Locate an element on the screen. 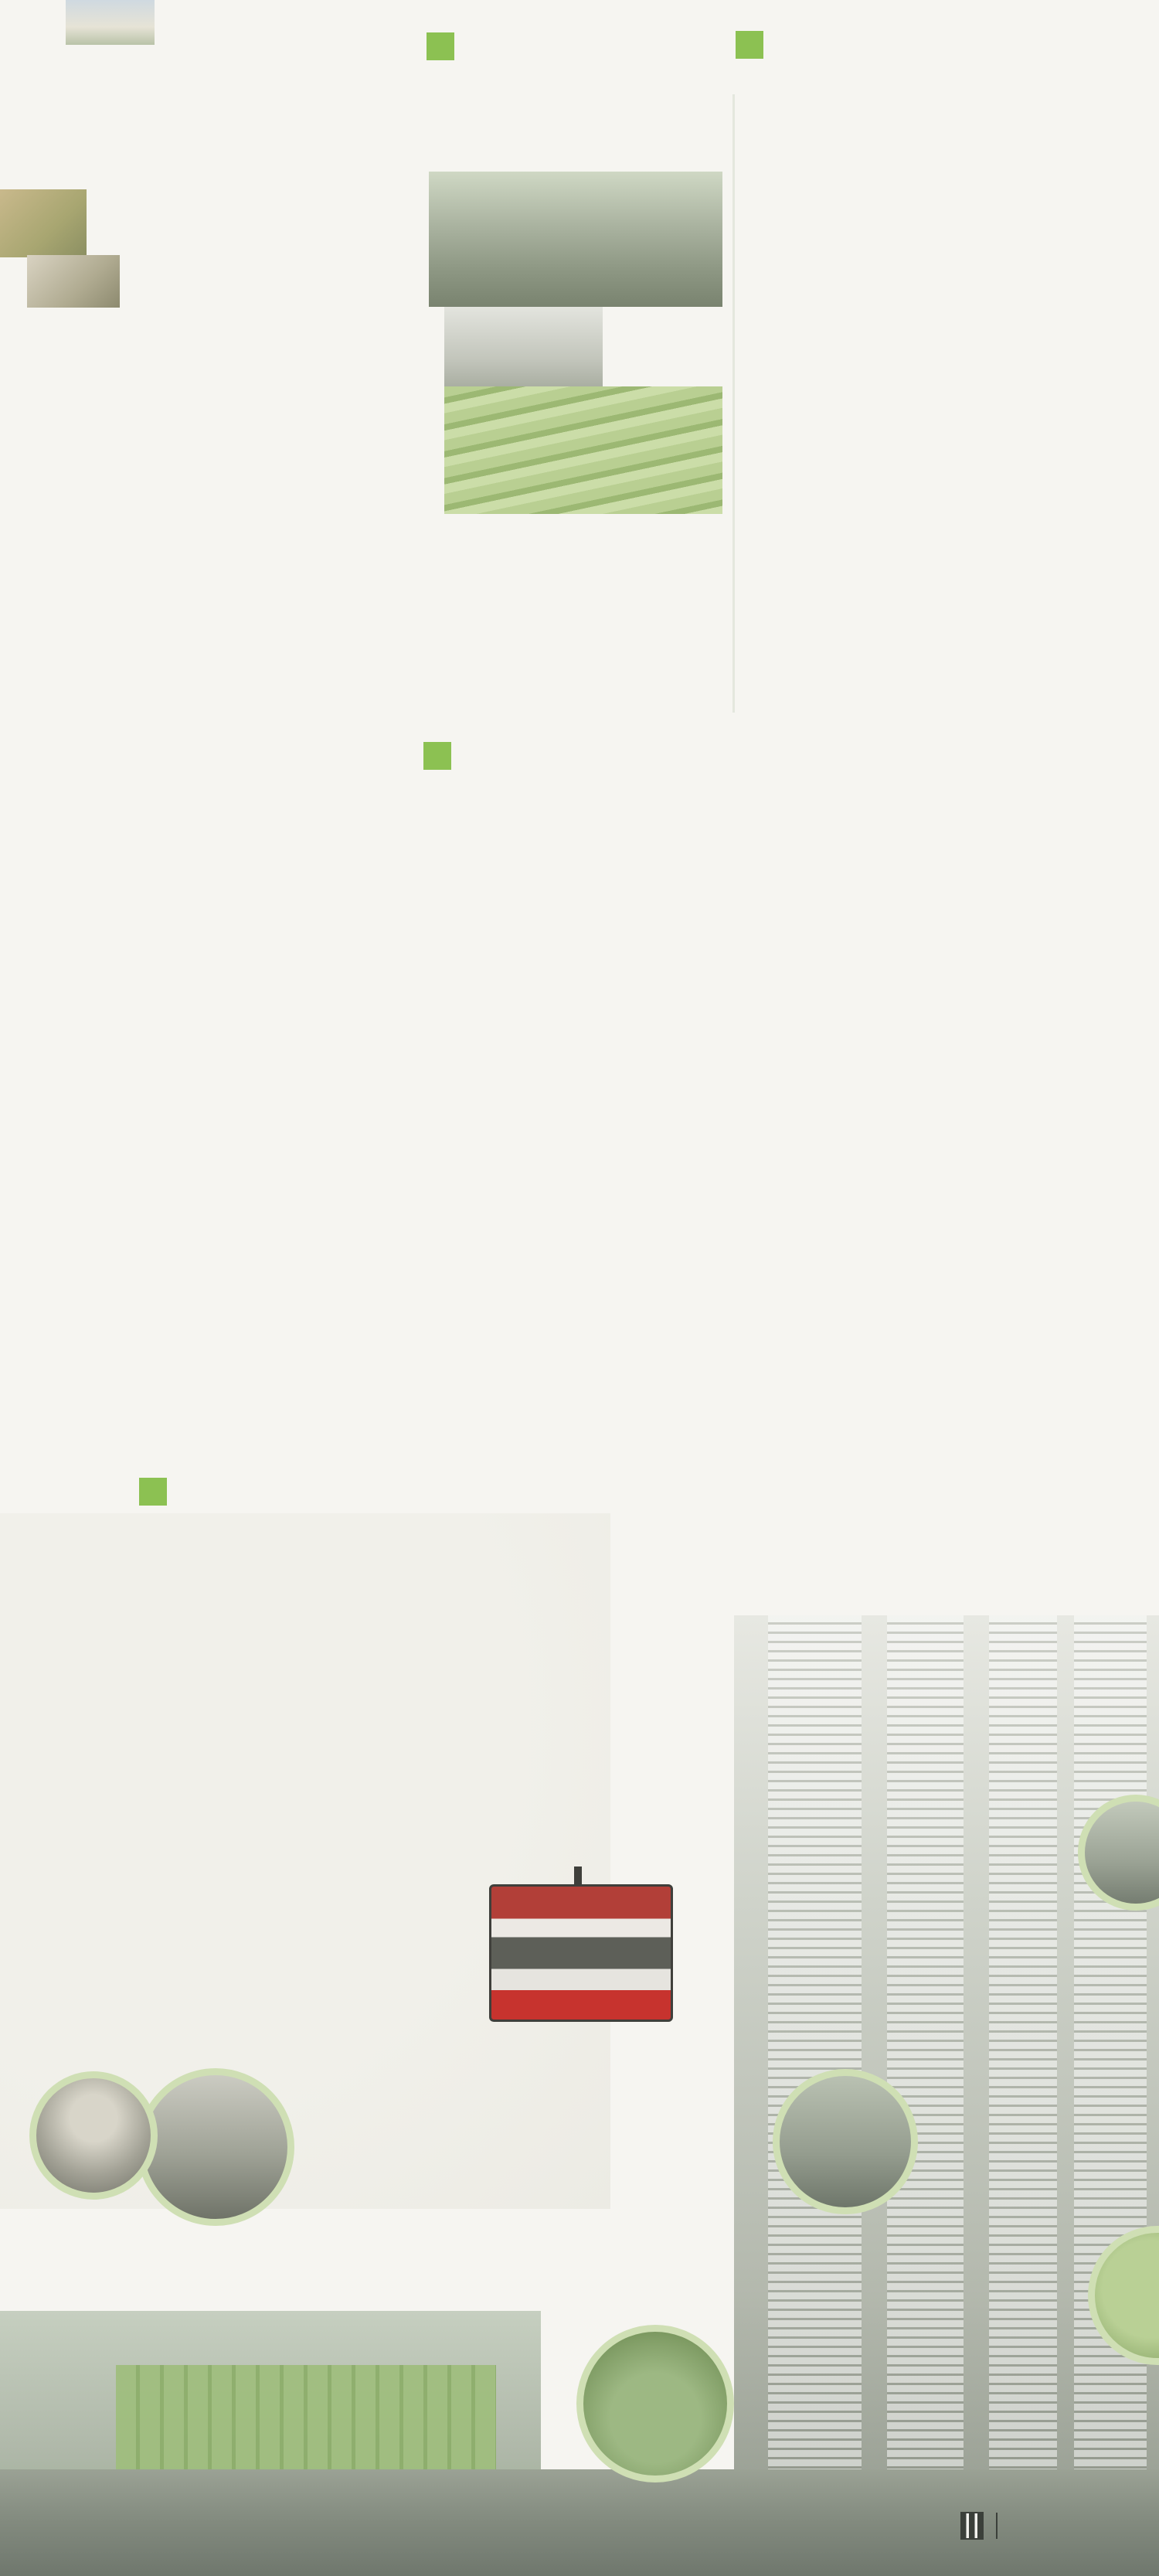 This screenshot has width=1159, height=2576. inspiration-header is located at coordinates (447, 46).